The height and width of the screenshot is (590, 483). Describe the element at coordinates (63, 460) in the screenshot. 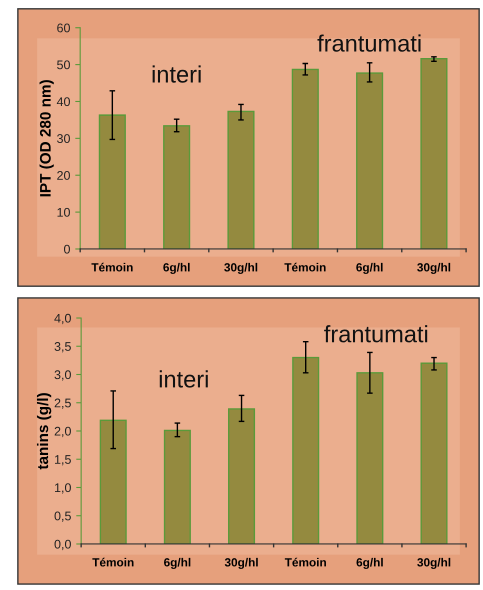

I see `y-tick-label: 1,5` at that location.